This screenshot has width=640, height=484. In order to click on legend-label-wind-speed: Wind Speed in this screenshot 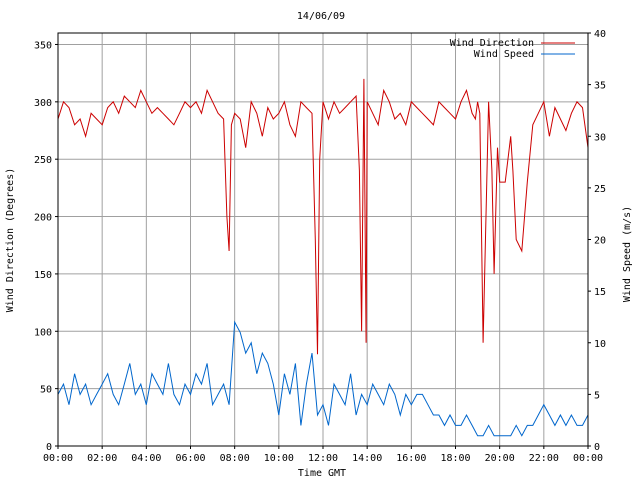, I will do `click(504, 54)`.